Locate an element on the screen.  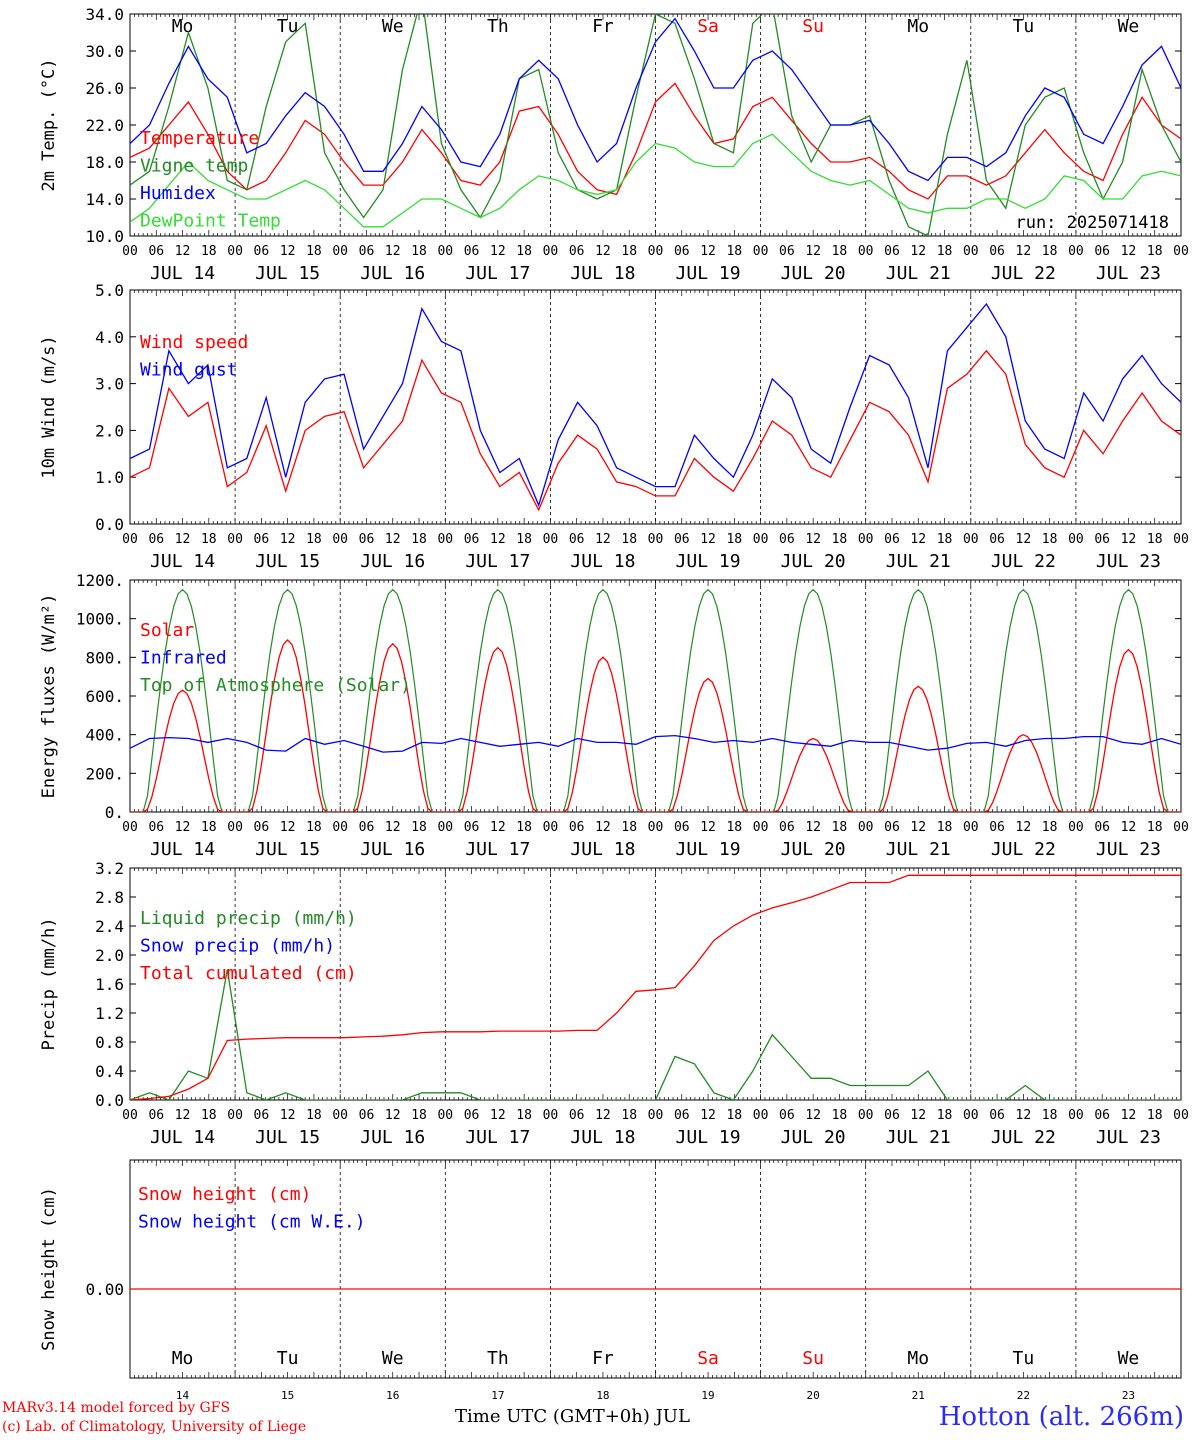
day-number-label: 16 is located at coordinates (392, 1395).